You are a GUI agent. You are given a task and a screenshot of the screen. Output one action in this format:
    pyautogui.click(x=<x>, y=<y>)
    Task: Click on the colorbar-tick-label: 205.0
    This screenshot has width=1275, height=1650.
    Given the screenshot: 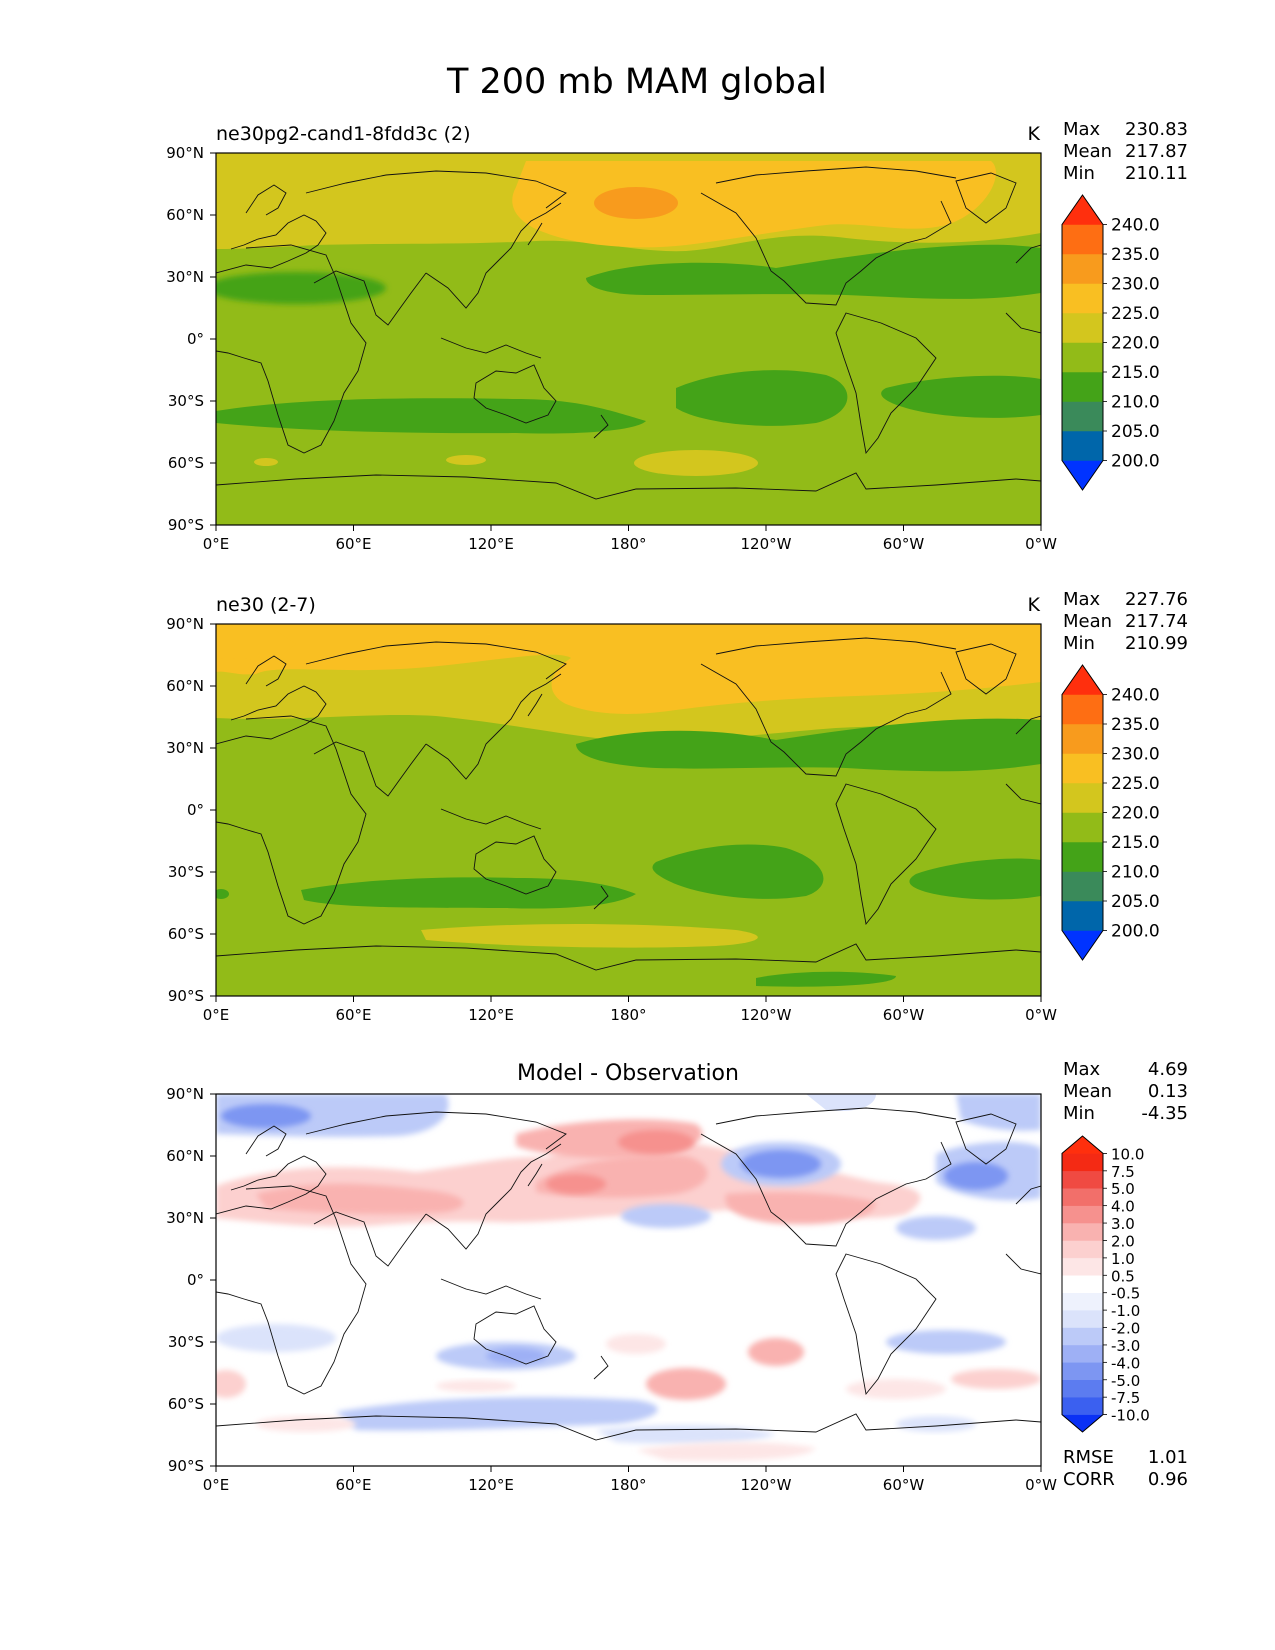 What is the action you would take?
    pyautogui.click(x=1135, y=902)
    